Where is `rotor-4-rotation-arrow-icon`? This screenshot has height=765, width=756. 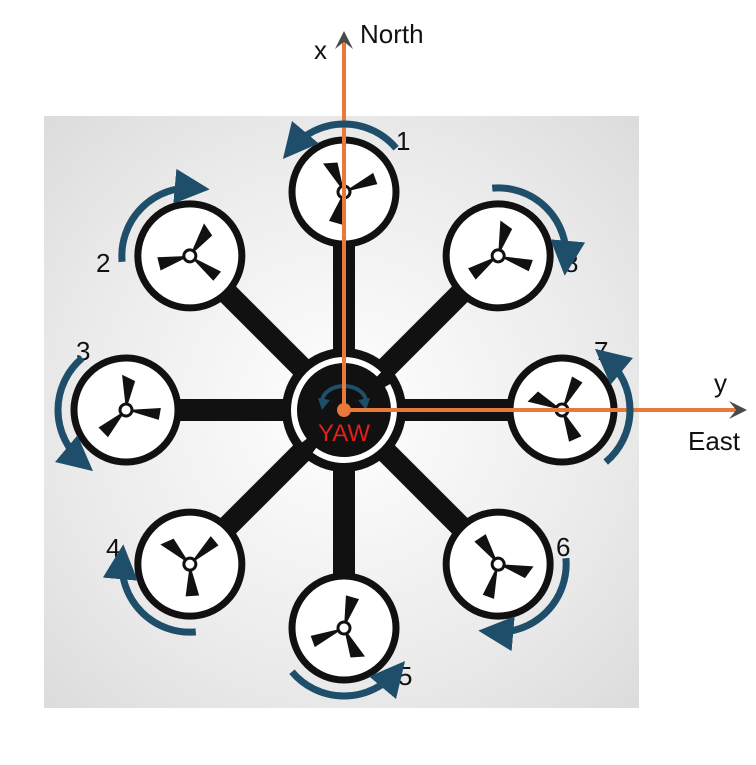
rotor-4-rotation-arrow-icon is located at coordinates (149, 590).